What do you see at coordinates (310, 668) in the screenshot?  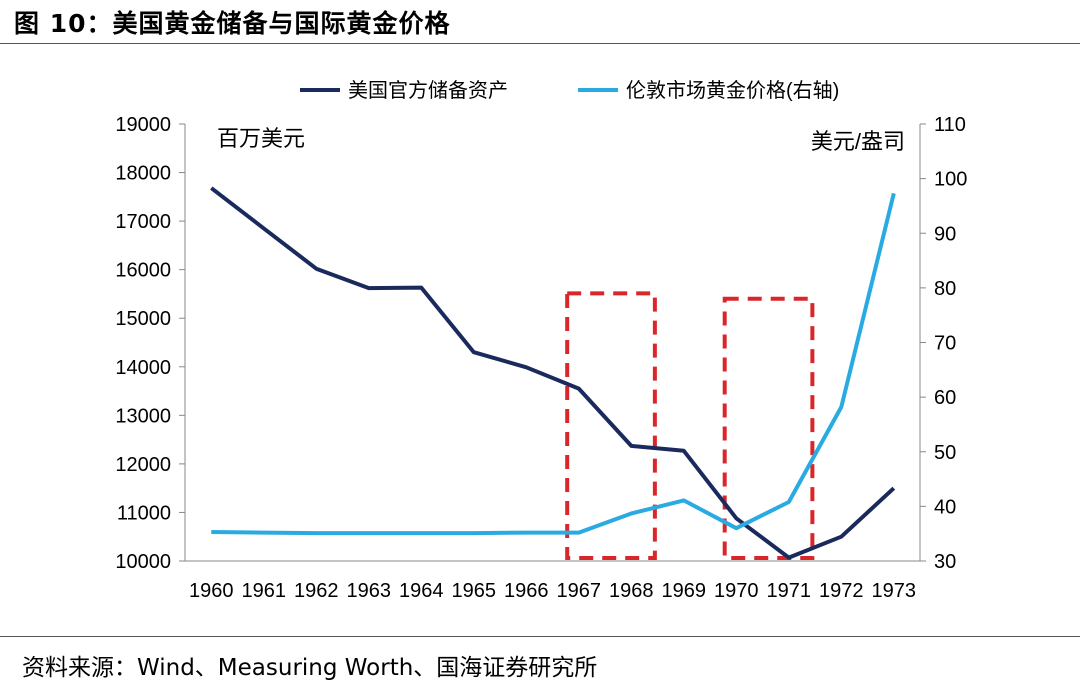 I see `source-note: 资料来源：Wind、Measuring Worth、国海证券研究所` at bounding box center [310, 668].